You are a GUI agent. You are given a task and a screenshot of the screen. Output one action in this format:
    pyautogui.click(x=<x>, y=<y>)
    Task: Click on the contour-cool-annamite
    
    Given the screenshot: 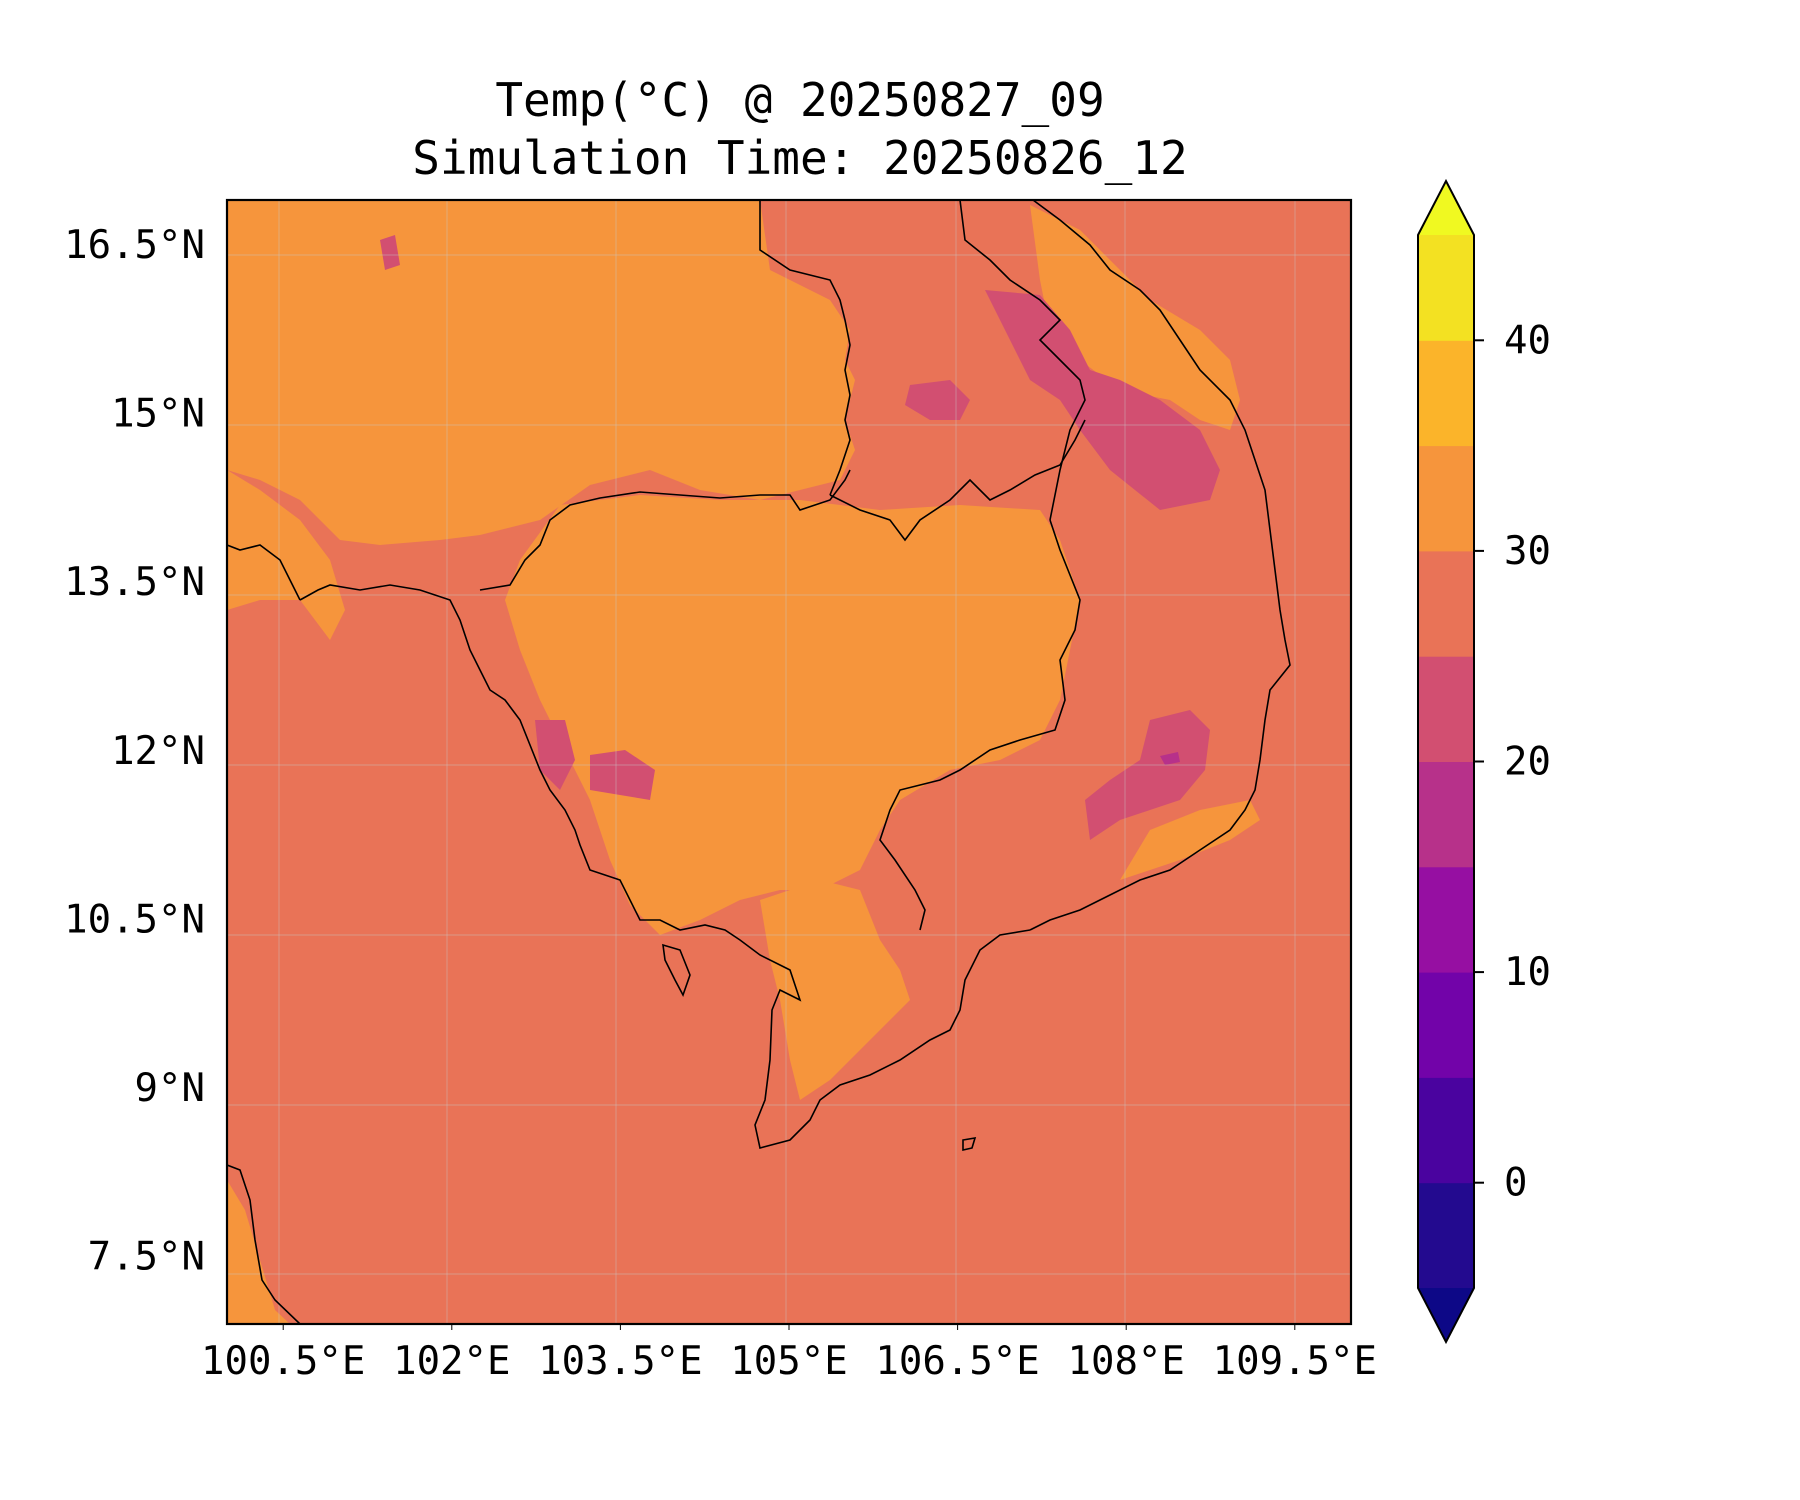 What is the action you would take?
    pyautogui.click(x=1102, y=400)
    